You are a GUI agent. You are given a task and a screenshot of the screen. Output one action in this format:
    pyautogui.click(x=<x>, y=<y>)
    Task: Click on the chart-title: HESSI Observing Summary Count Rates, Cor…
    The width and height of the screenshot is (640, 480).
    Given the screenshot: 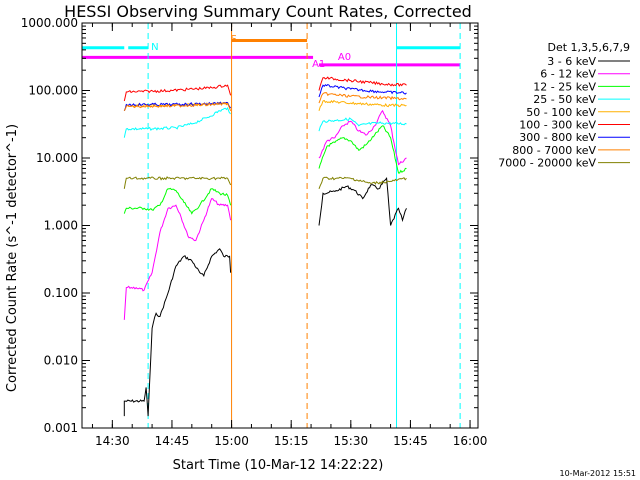 What is the action you would take?
    pyautogui.click(x=268, y=11)
    